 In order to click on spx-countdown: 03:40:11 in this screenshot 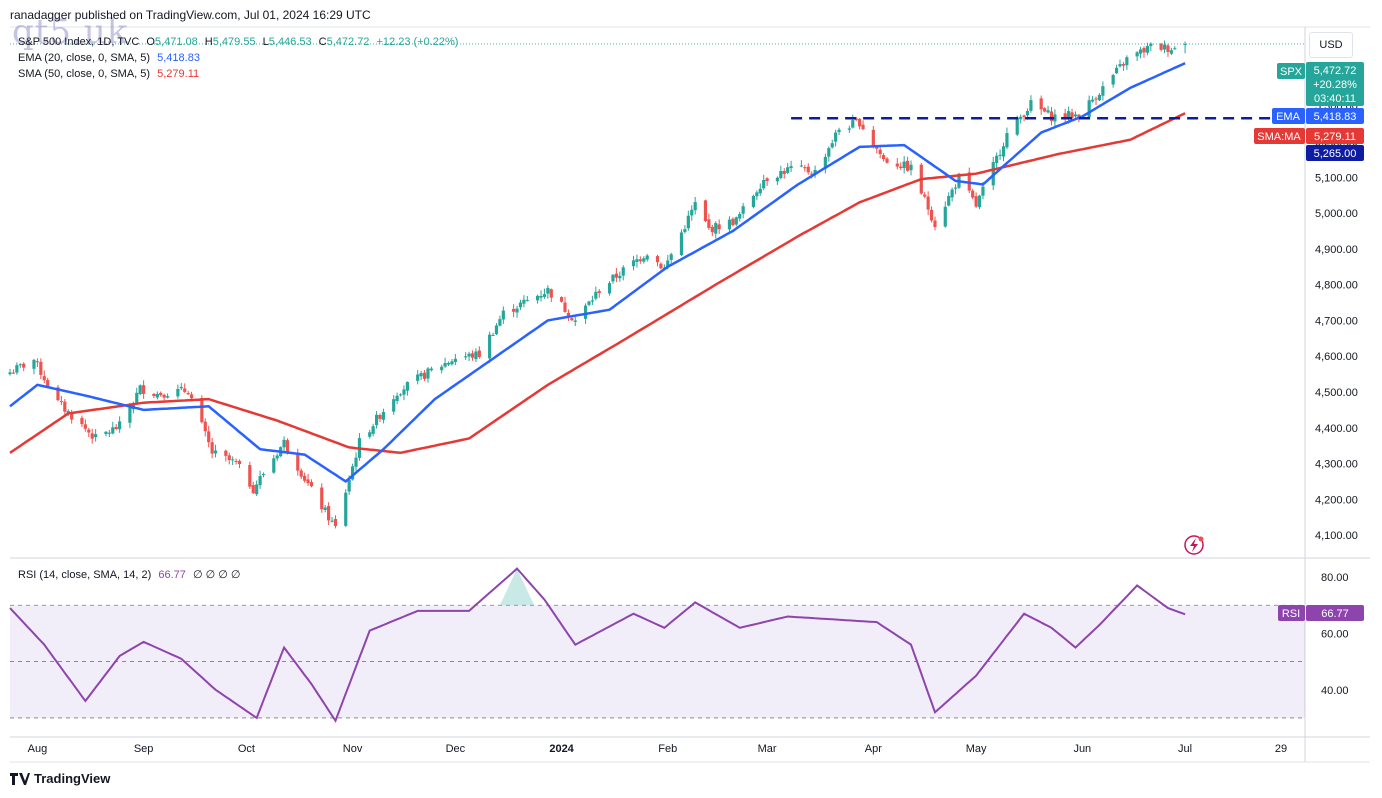, I will do `click(1335, 99)`.